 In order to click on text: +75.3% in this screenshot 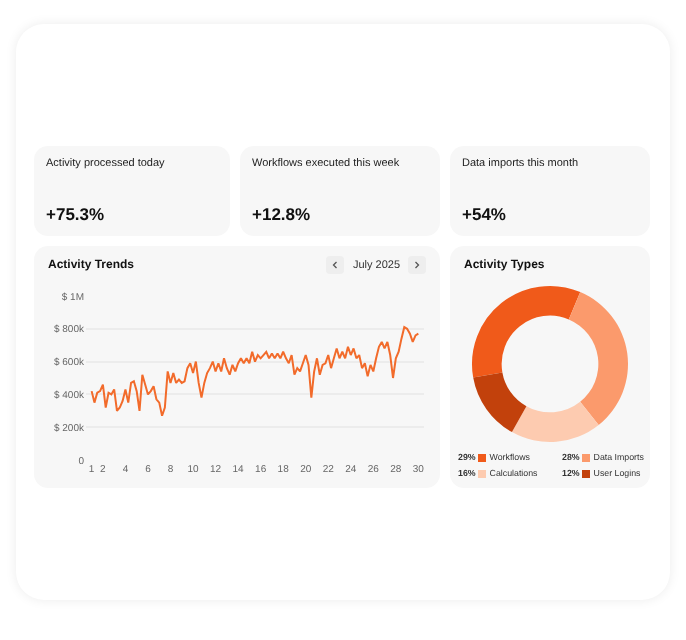, I will do `click(75, 214)`.